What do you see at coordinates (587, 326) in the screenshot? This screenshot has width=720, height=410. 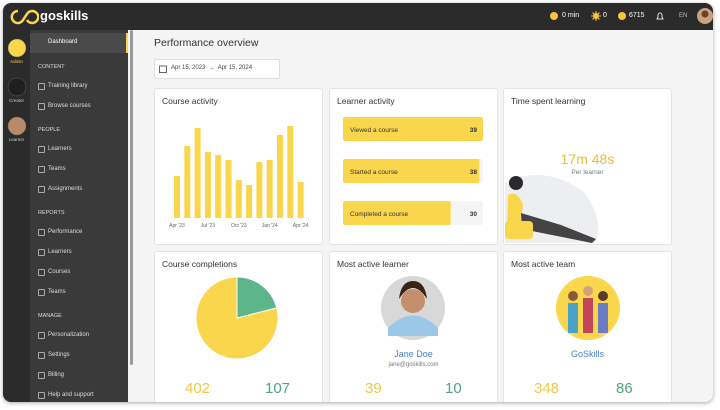 I see `most-active-team-card: Most active team GoSkills 348 86` at bounding box center [587, 326].